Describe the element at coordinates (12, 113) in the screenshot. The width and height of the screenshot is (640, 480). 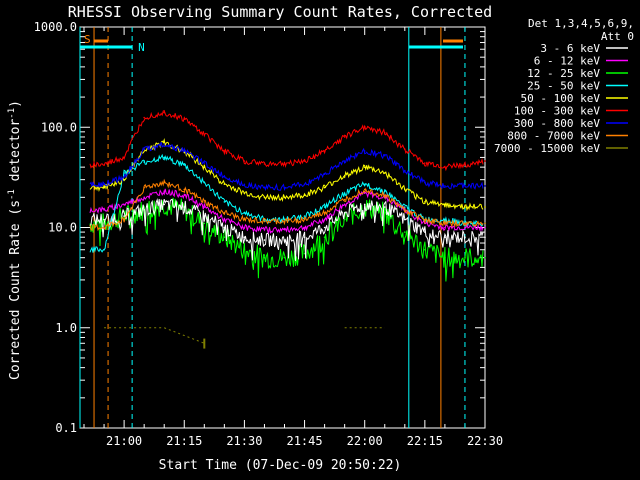
I see `y-axis-label-sup2: -1` at that location.